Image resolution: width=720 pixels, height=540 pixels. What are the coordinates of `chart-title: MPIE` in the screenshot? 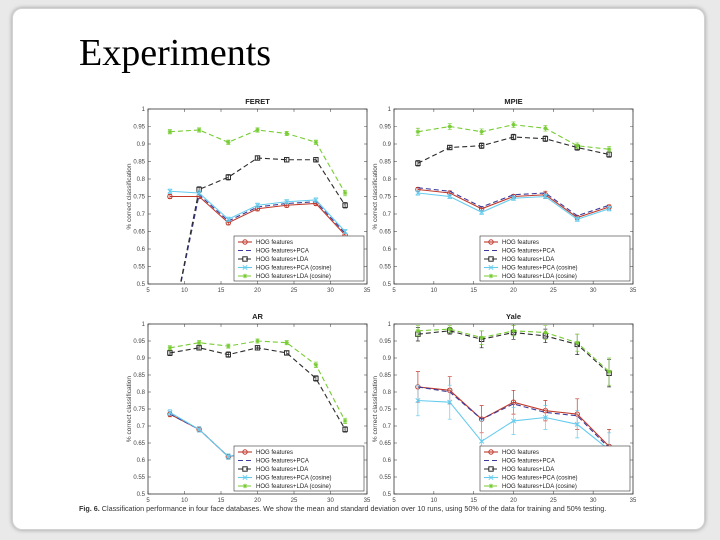 It's located at (513, 101).